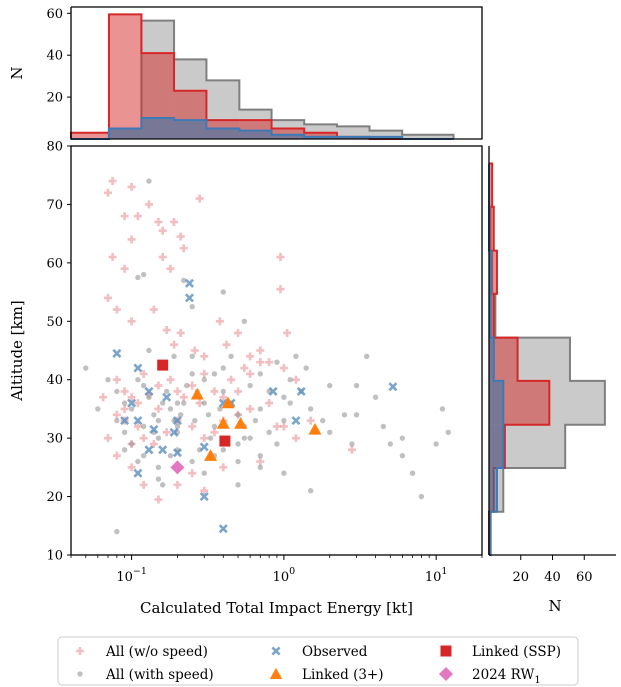 Image resolution: width=621 pixels, height=687 pixels. Describe the element at coordinates (446, 674) in the screenshot. I see `diamond-marker` at that location.